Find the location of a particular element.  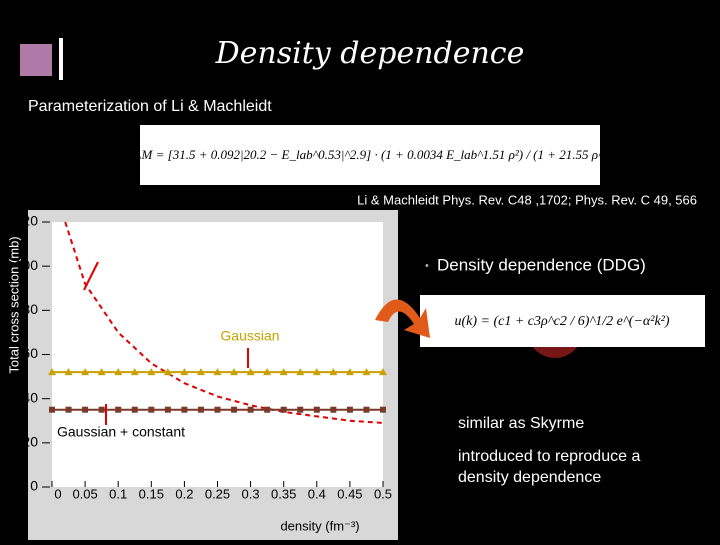

x-tick-label: 0.4 is located at coordinates (317, 493).